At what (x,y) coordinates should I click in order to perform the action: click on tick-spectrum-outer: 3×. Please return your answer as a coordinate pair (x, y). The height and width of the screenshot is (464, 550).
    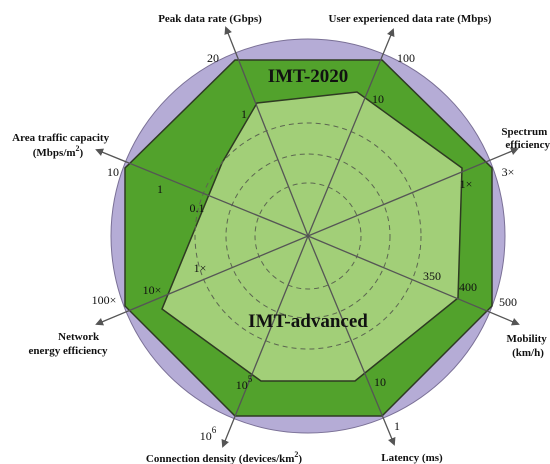
    Looking at the image, I should click on (508, 172).